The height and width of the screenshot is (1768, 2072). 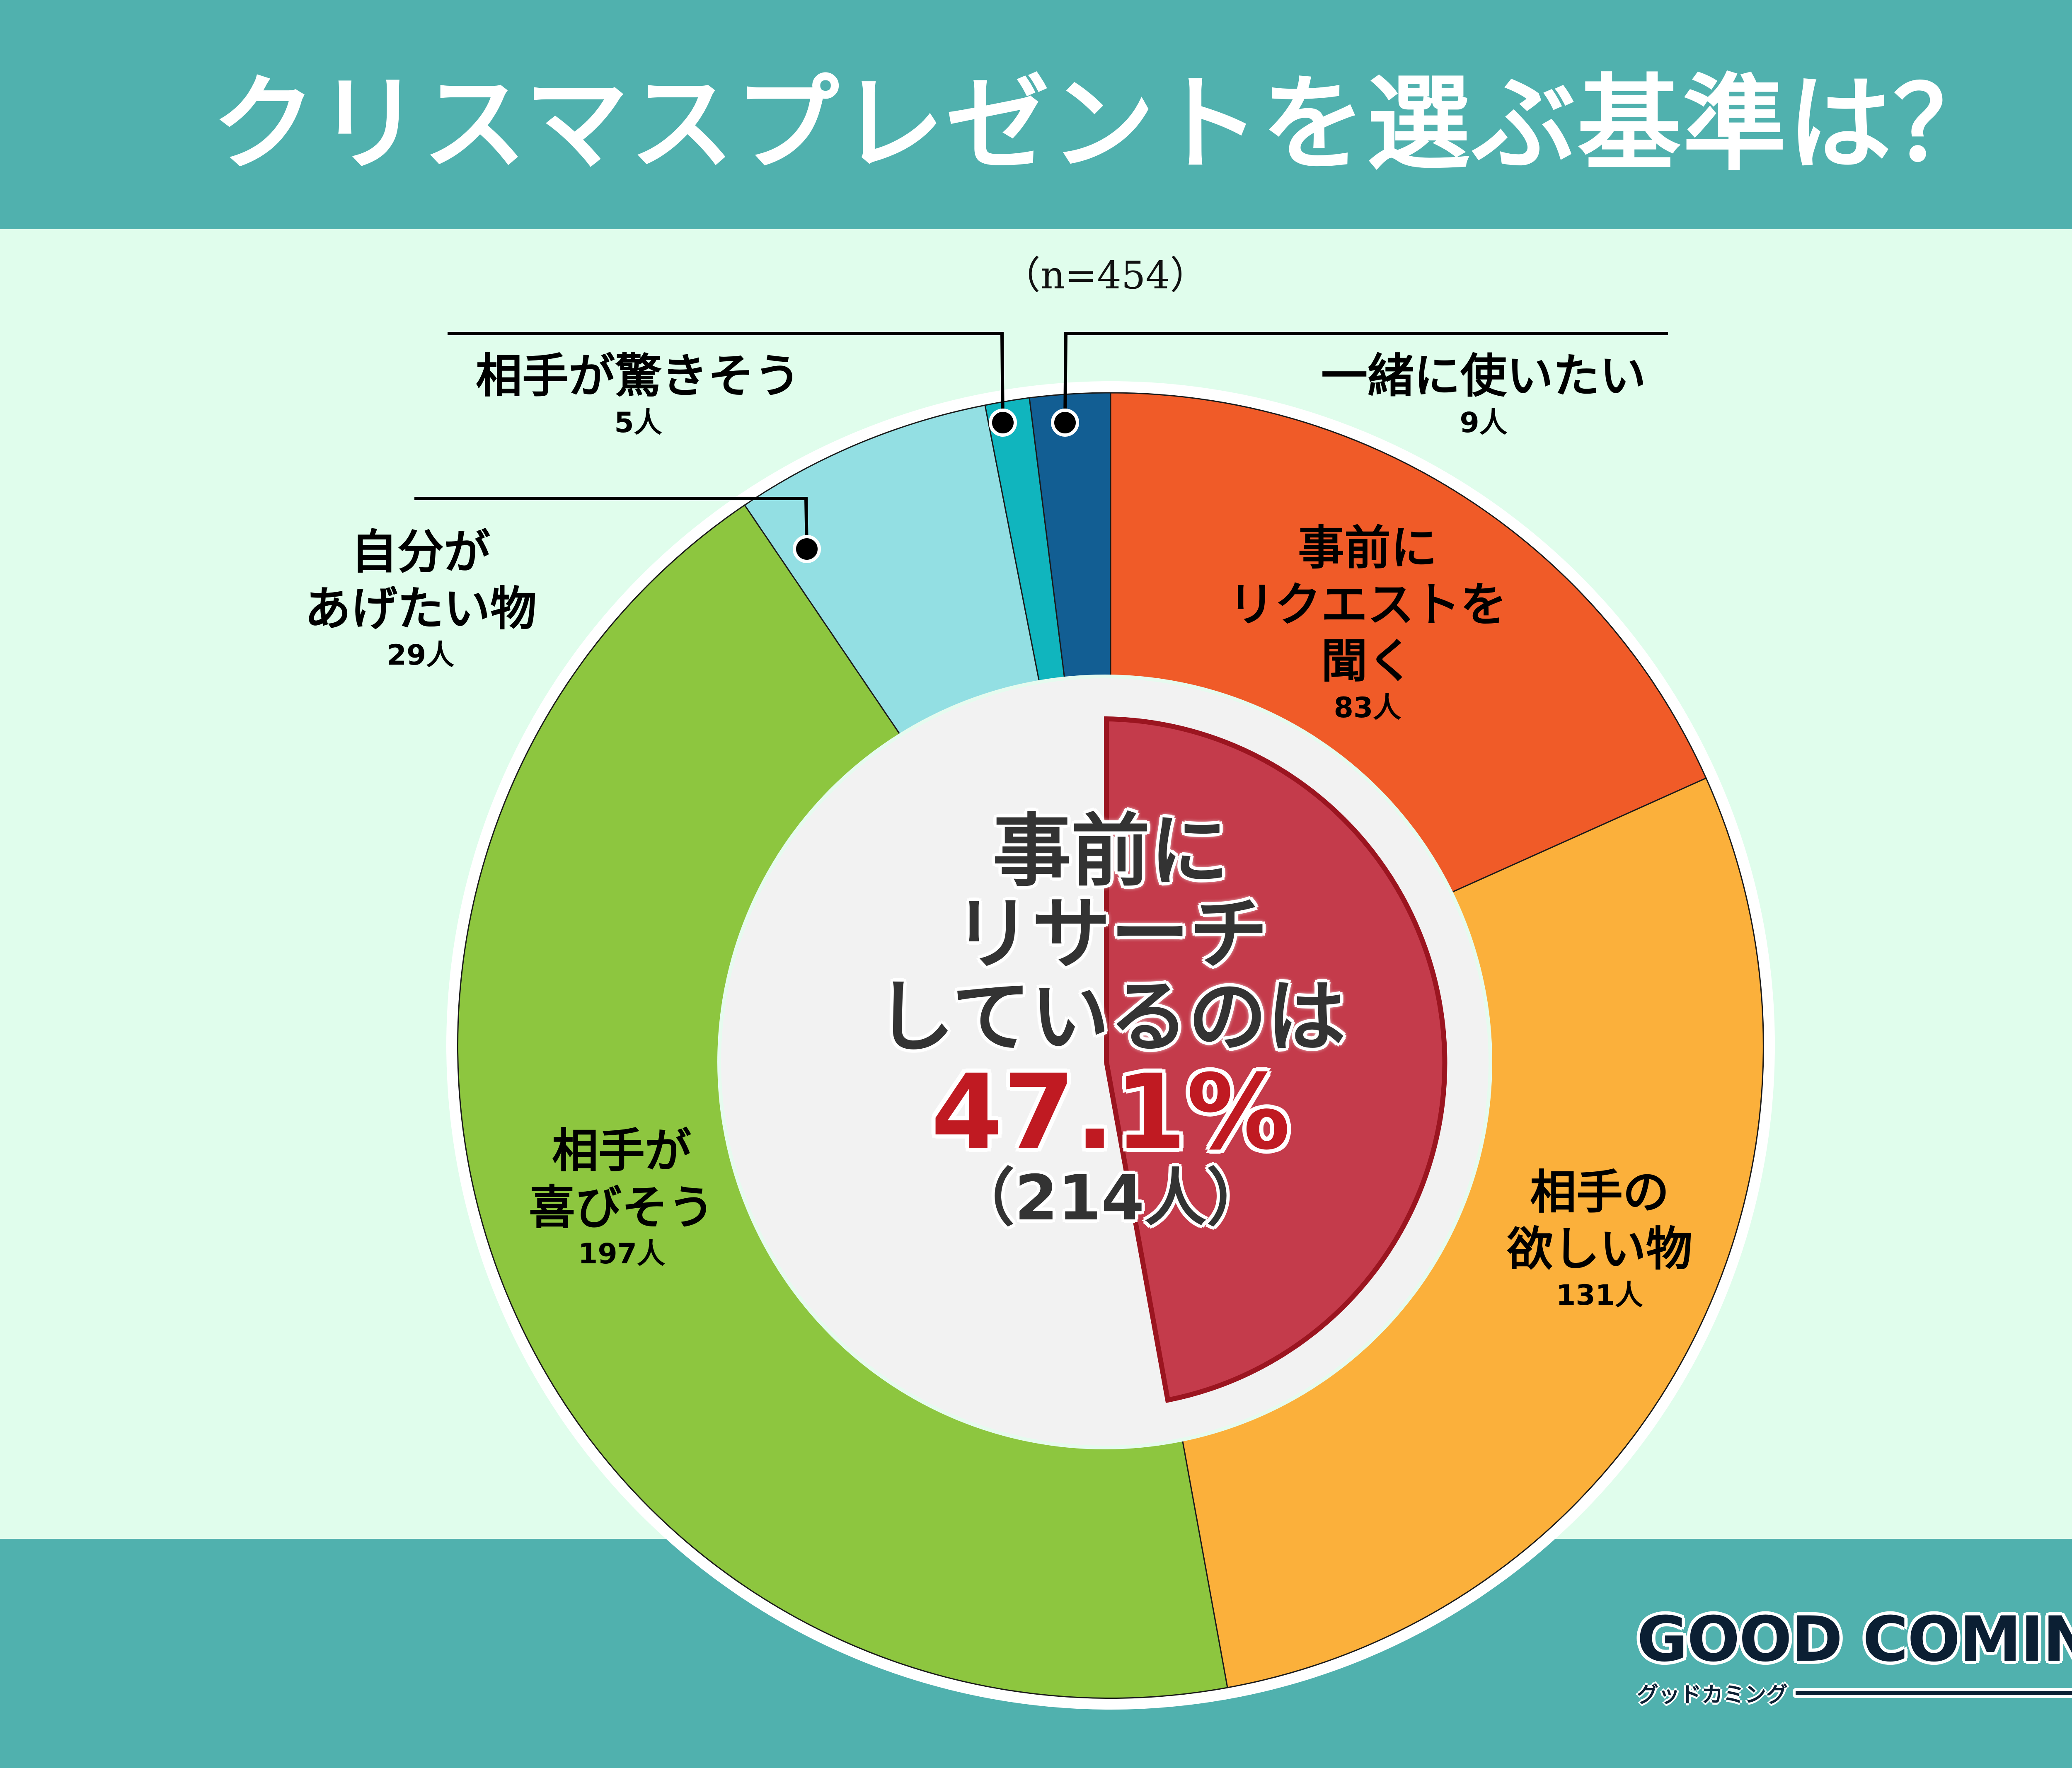 What do you see at coordinates (1367, 622) in the screenshot?
I see `label-request: 事前に リクエストを 聞く 83人` at bounding box center [1367, 622].